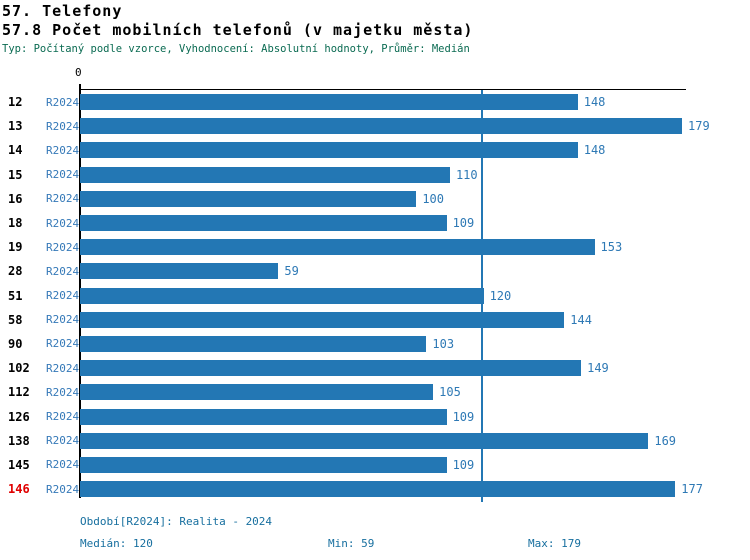 This screenshot has width=750, height=560. I want to click on value-label: 110, so click(466, 174).